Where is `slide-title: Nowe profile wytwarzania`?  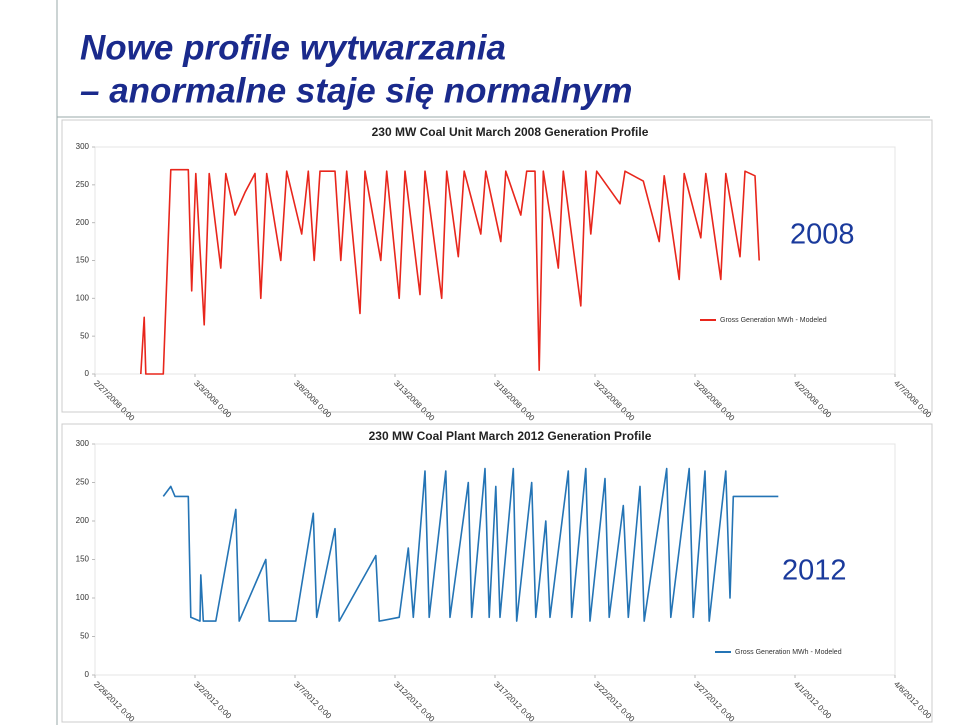 slide-title: Nowe profile wytwarzania is located at coordinates (293, 47).